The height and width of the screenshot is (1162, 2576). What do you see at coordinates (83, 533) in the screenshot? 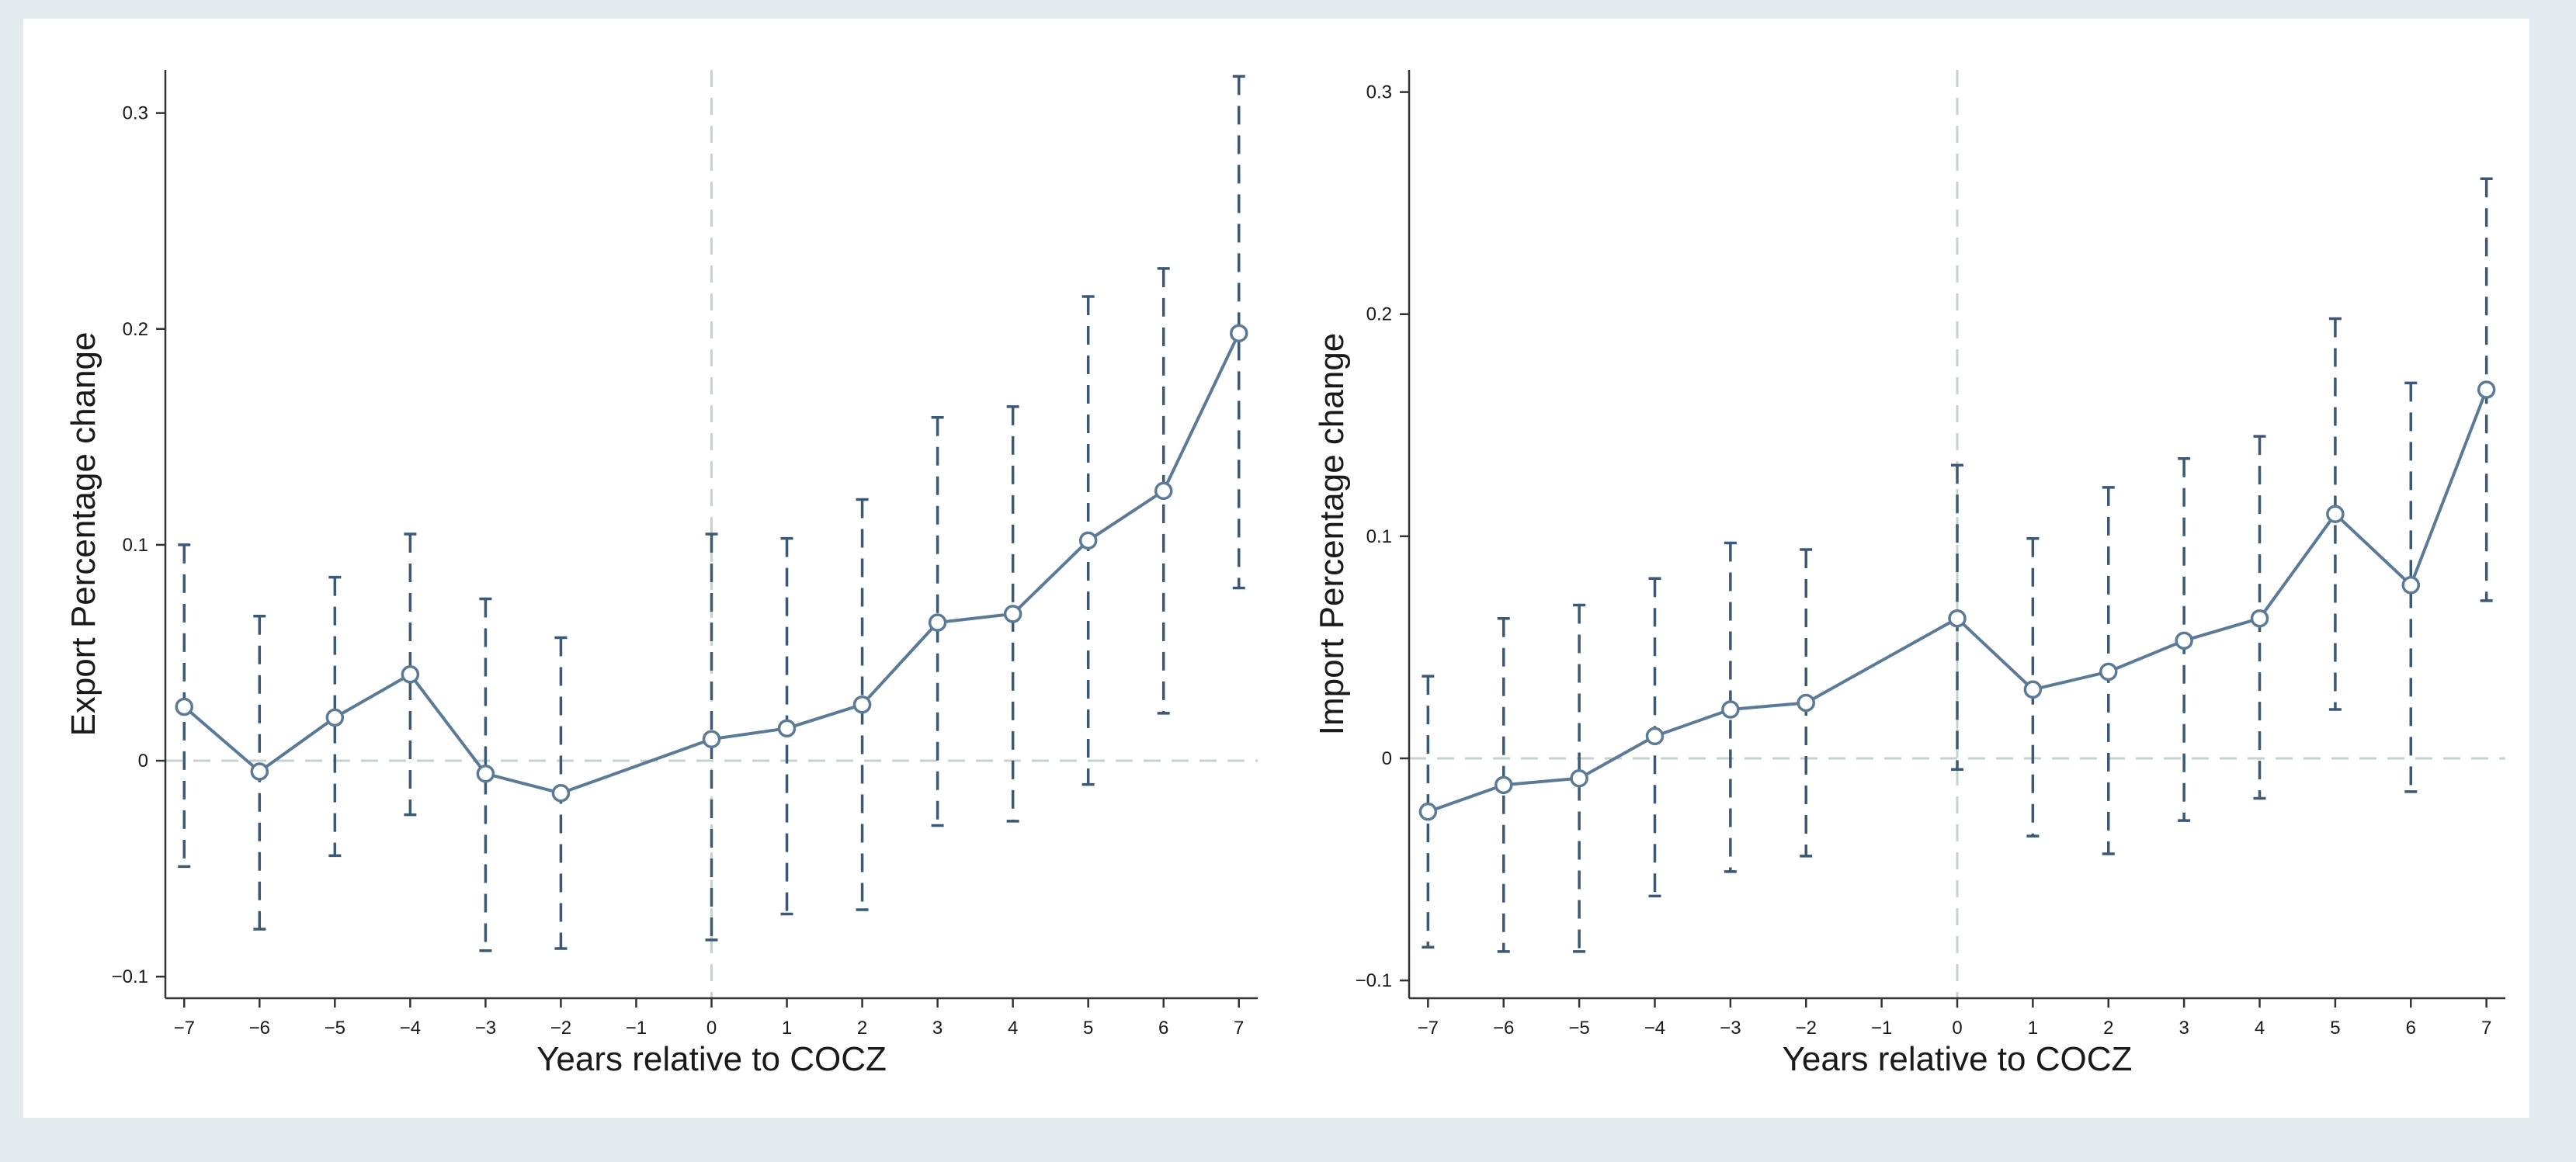
I see `y-axis-title: Export Percentage change` at bounding box center [83, 533].